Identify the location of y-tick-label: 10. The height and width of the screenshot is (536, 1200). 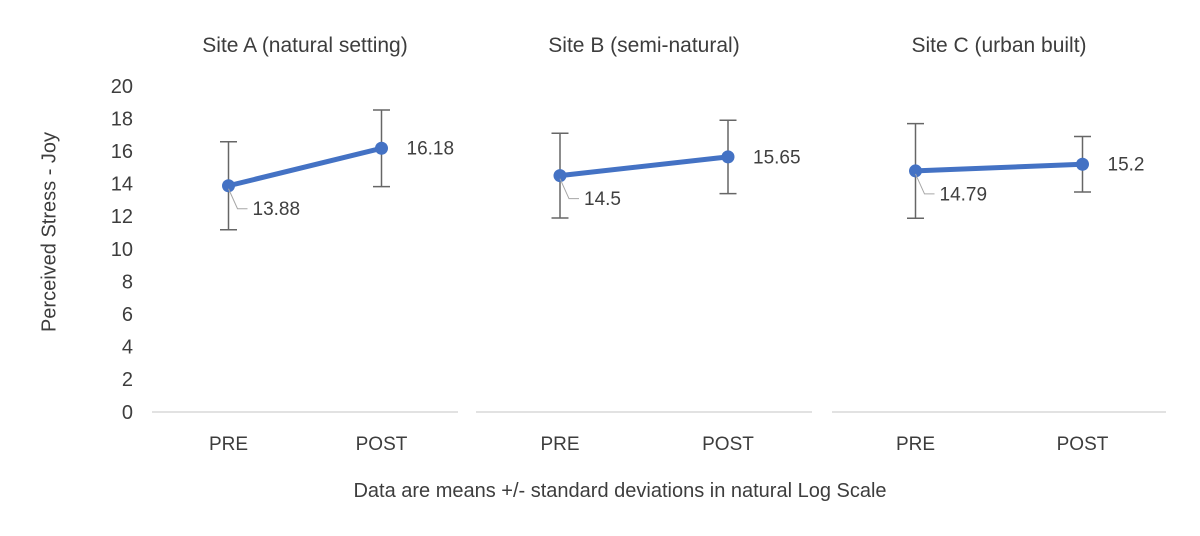
(122, 250).